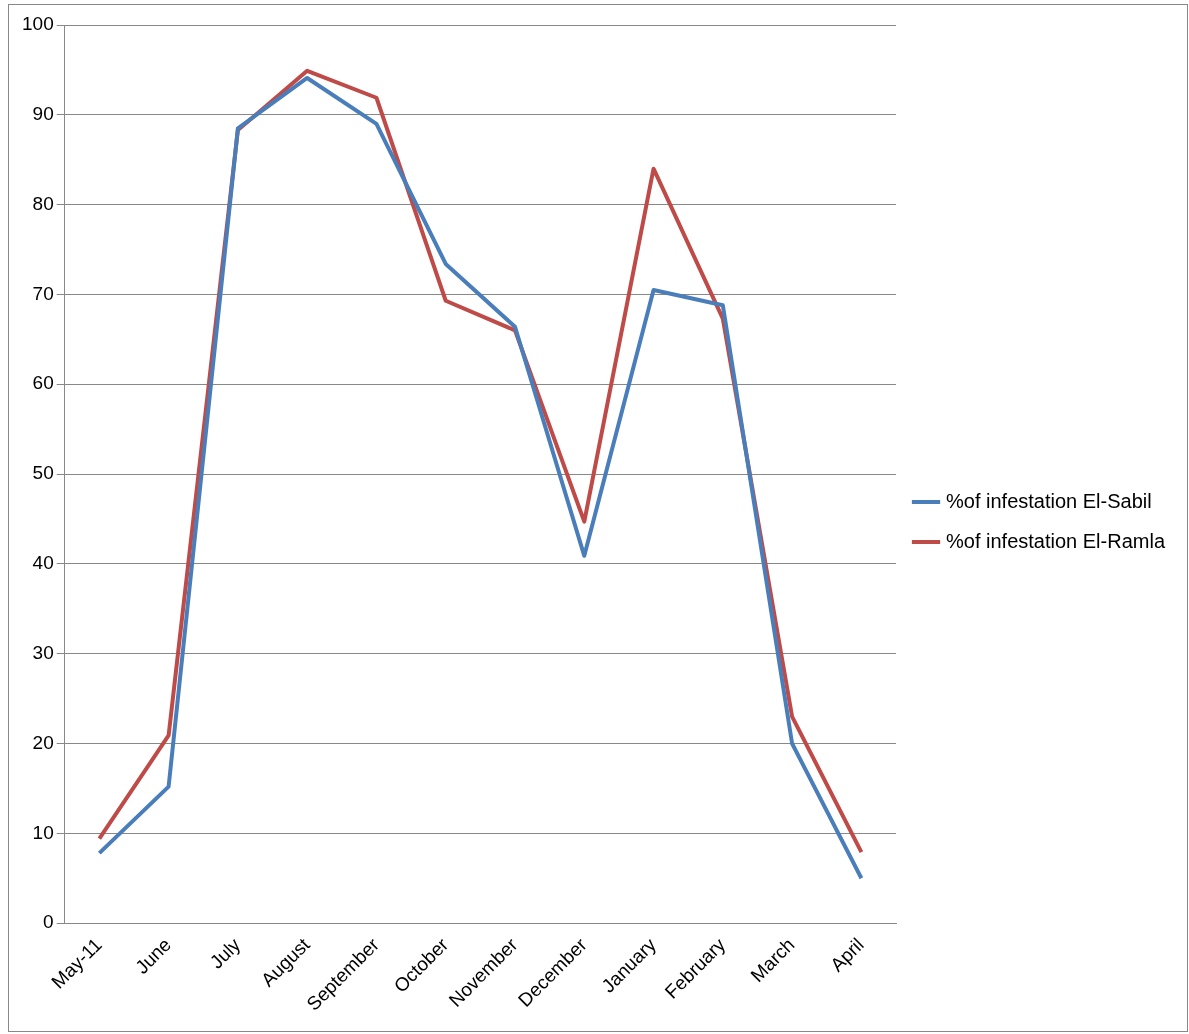 The height and width of the screenshot is (1034, 1189). What do you see at coordinates (48, 922) in the screenshot?
I see `y-tick-label: 0` at bounding box center [48, 922].